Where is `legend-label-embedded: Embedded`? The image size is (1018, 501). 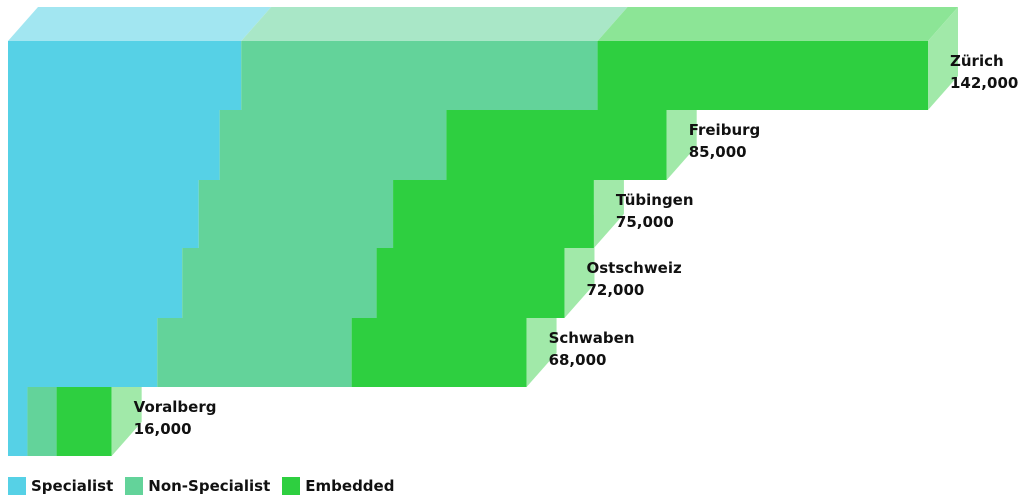 legend-label-embedded: Embedded is located at coordinates (350, 486).